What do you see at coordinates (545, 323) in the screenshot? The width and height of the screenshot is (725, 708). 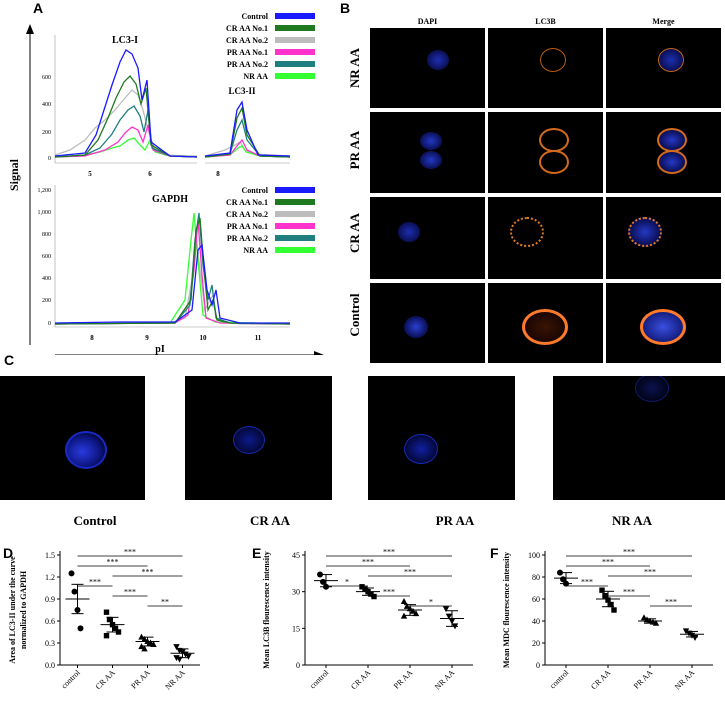 I see `micrograph-control-lc3b` at bounding box center [545, 323].